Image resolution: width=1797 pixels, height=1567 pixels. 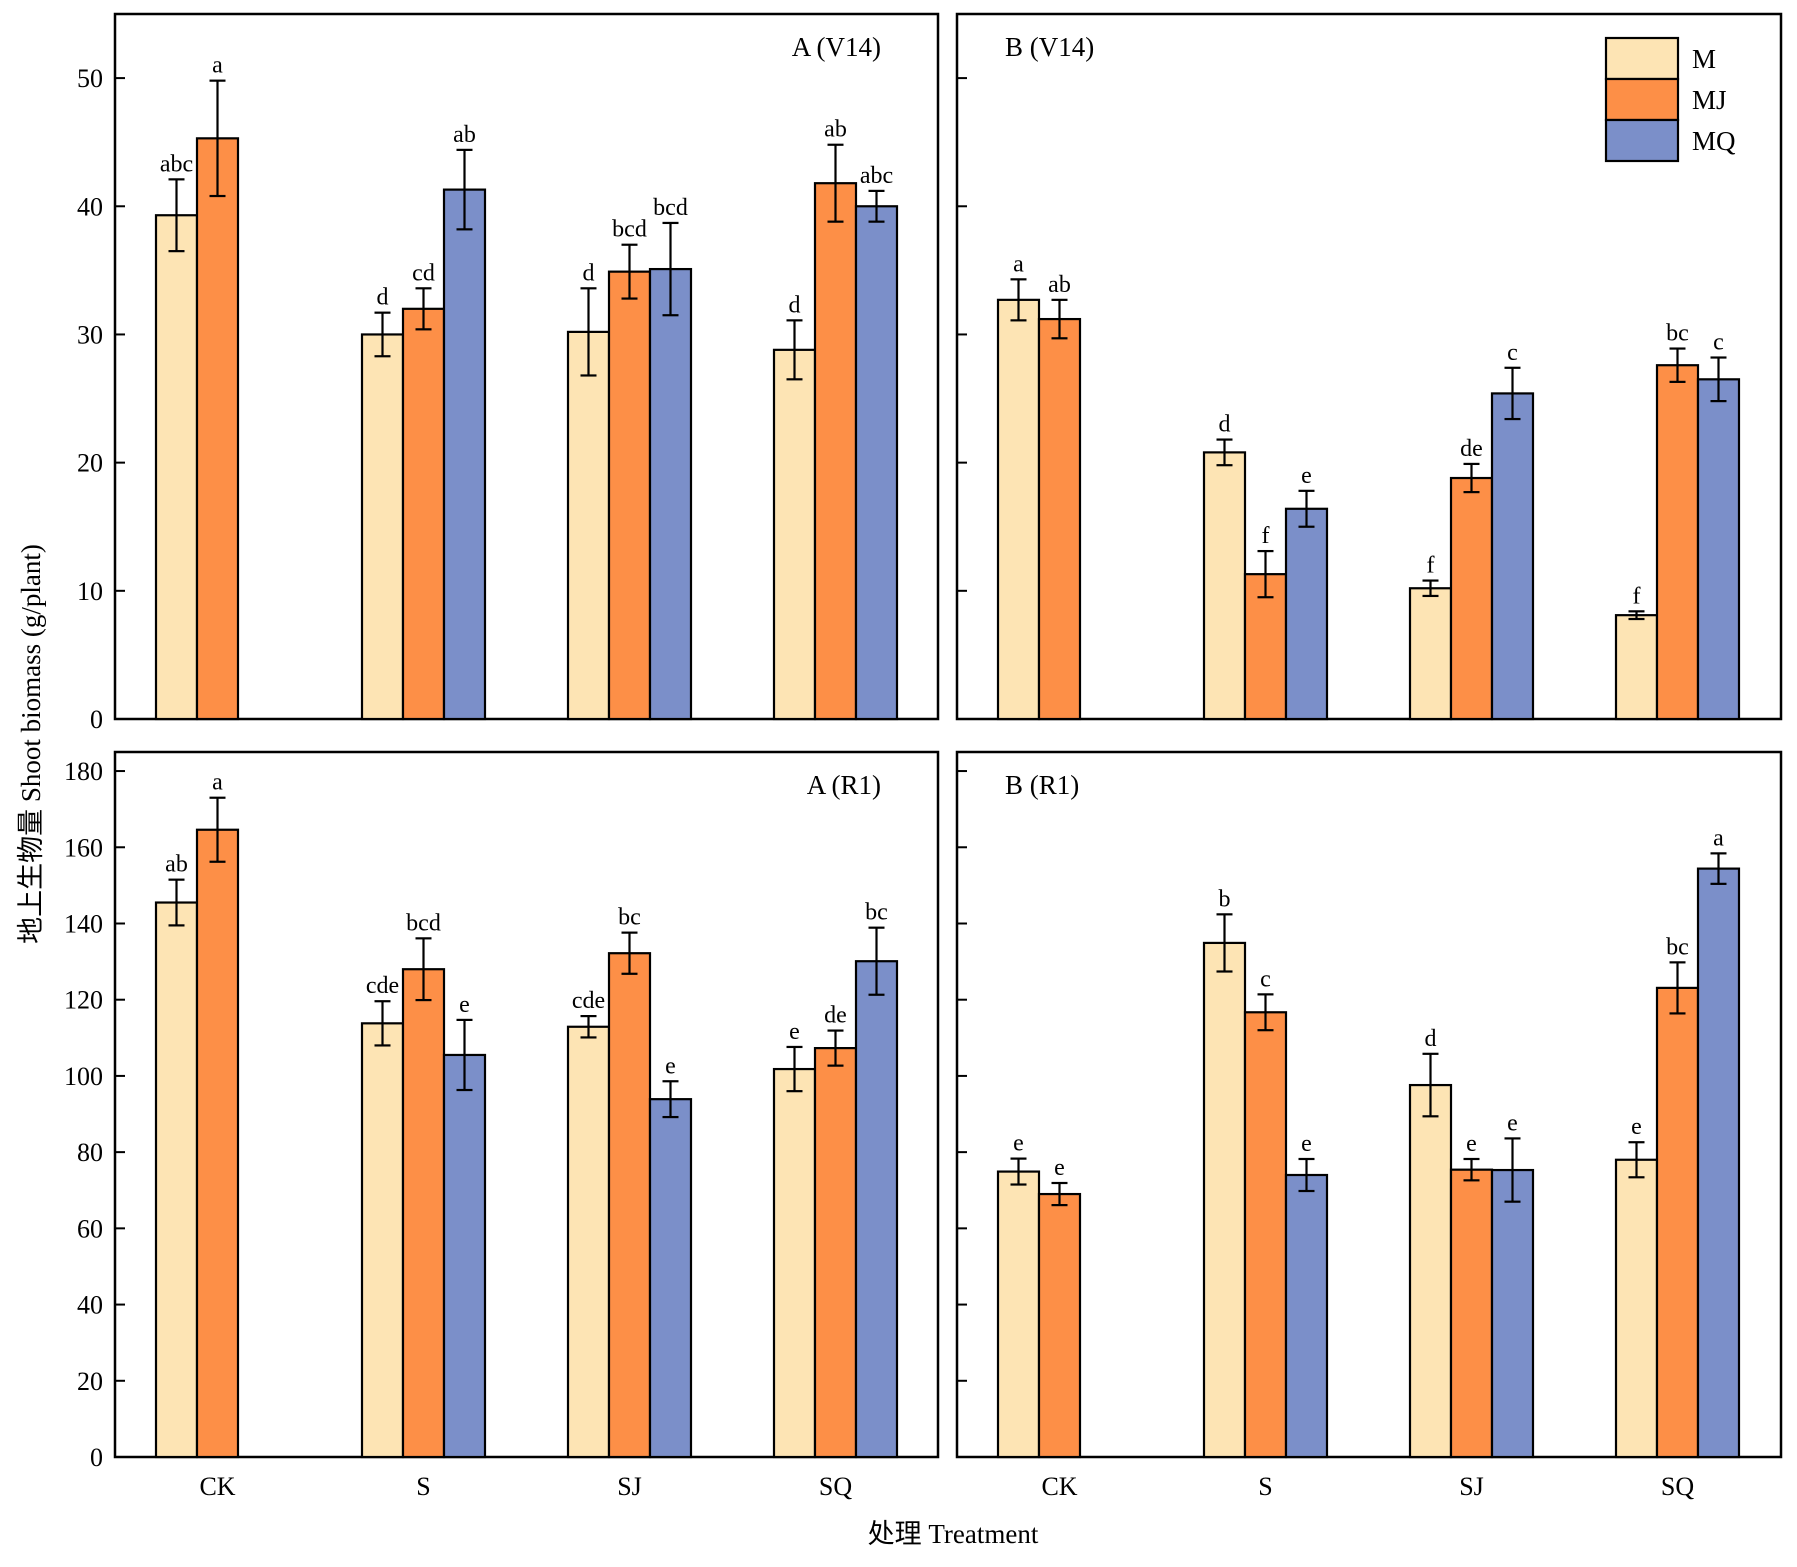 I want to click on y-tick-label: 120, so click(x=83, y=1000).